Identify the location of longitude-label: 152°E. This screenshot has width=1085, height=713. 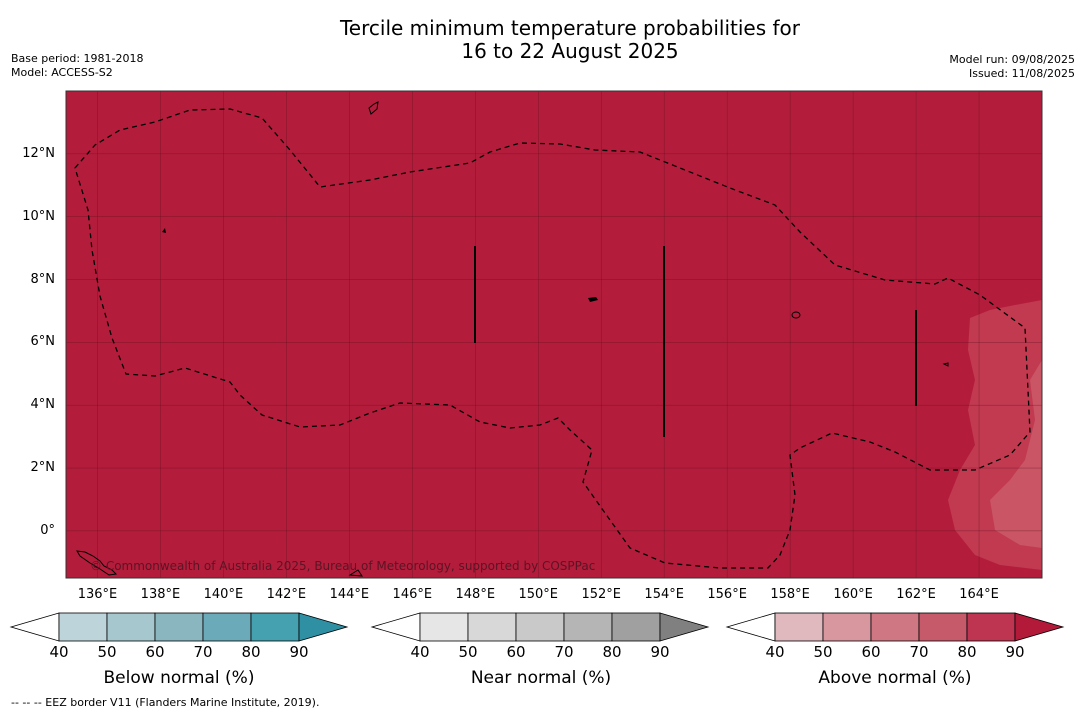
(601, 594).